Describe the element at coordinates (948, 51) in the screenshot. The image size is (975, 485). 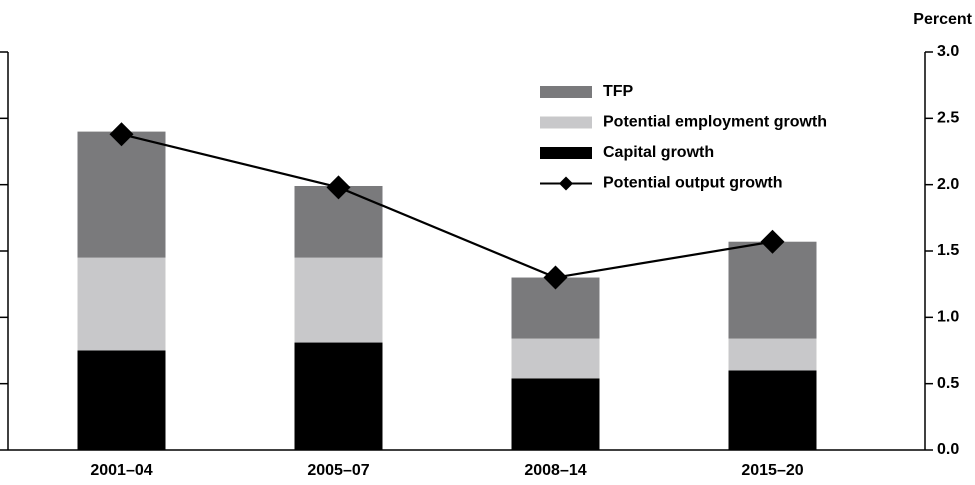
I see `y-tick-label: 3.0` at that location.